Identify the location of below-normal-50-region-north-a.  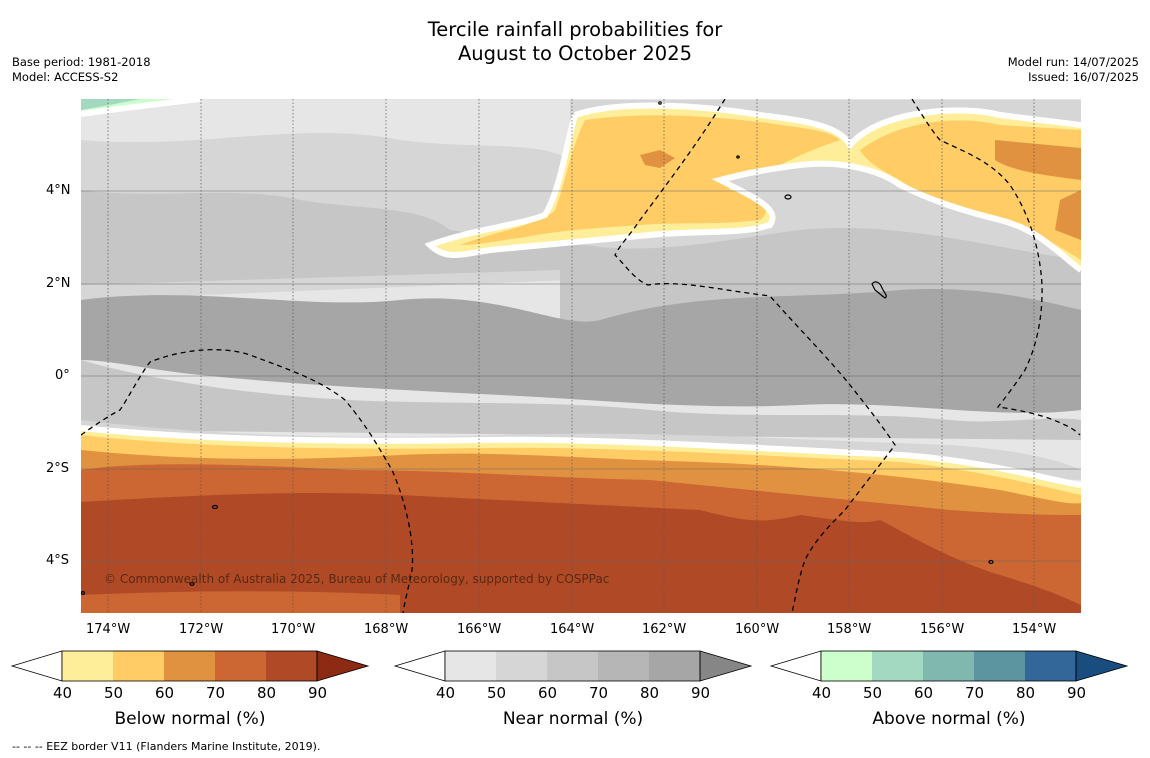
(650, 180).